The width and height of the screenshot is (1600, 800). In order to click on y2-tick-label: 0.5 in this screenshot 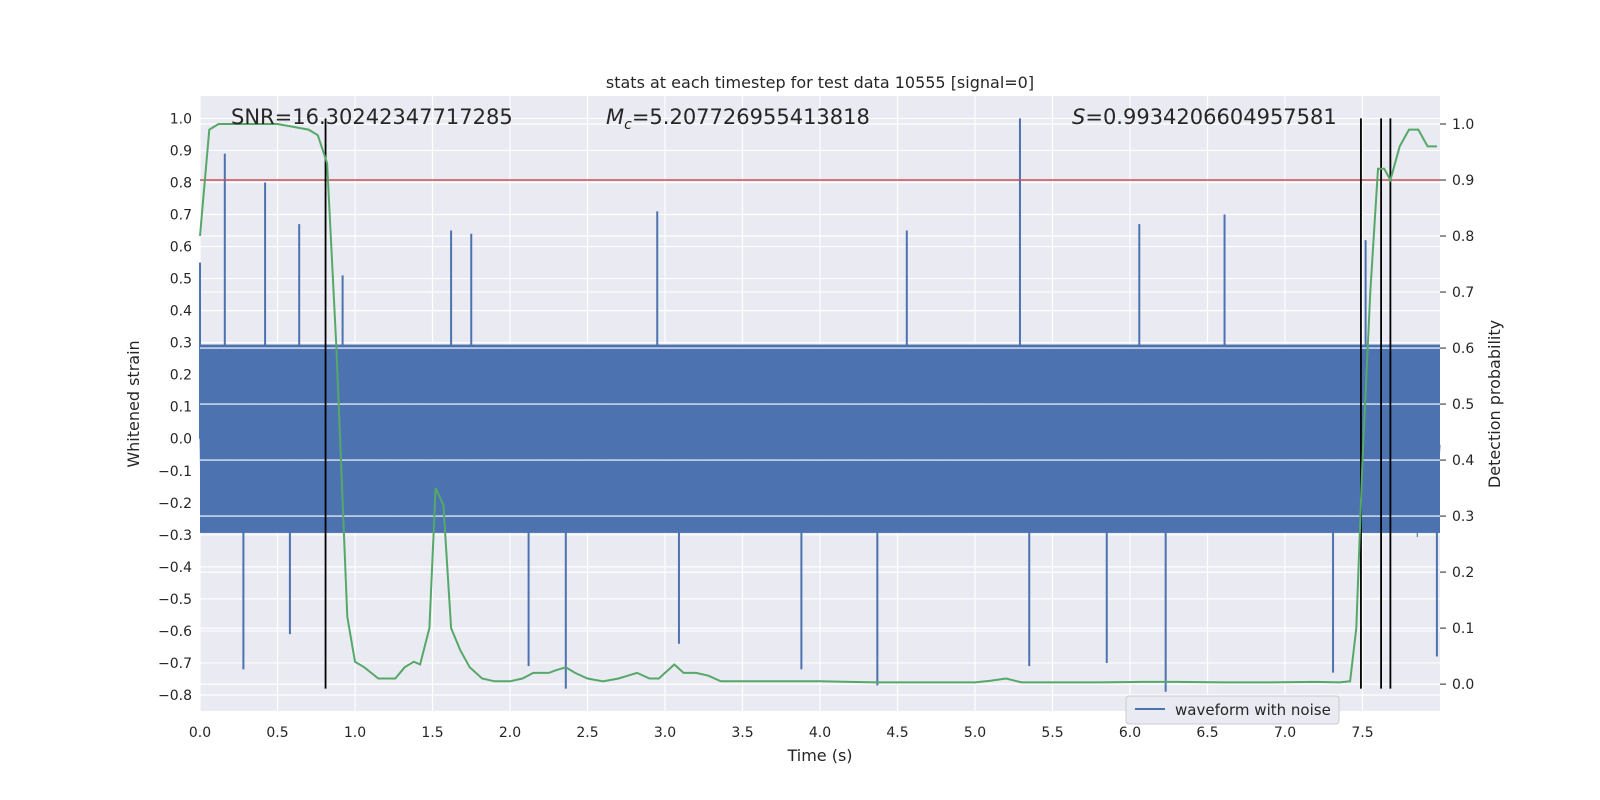, I will do `click(1463, 405)`.